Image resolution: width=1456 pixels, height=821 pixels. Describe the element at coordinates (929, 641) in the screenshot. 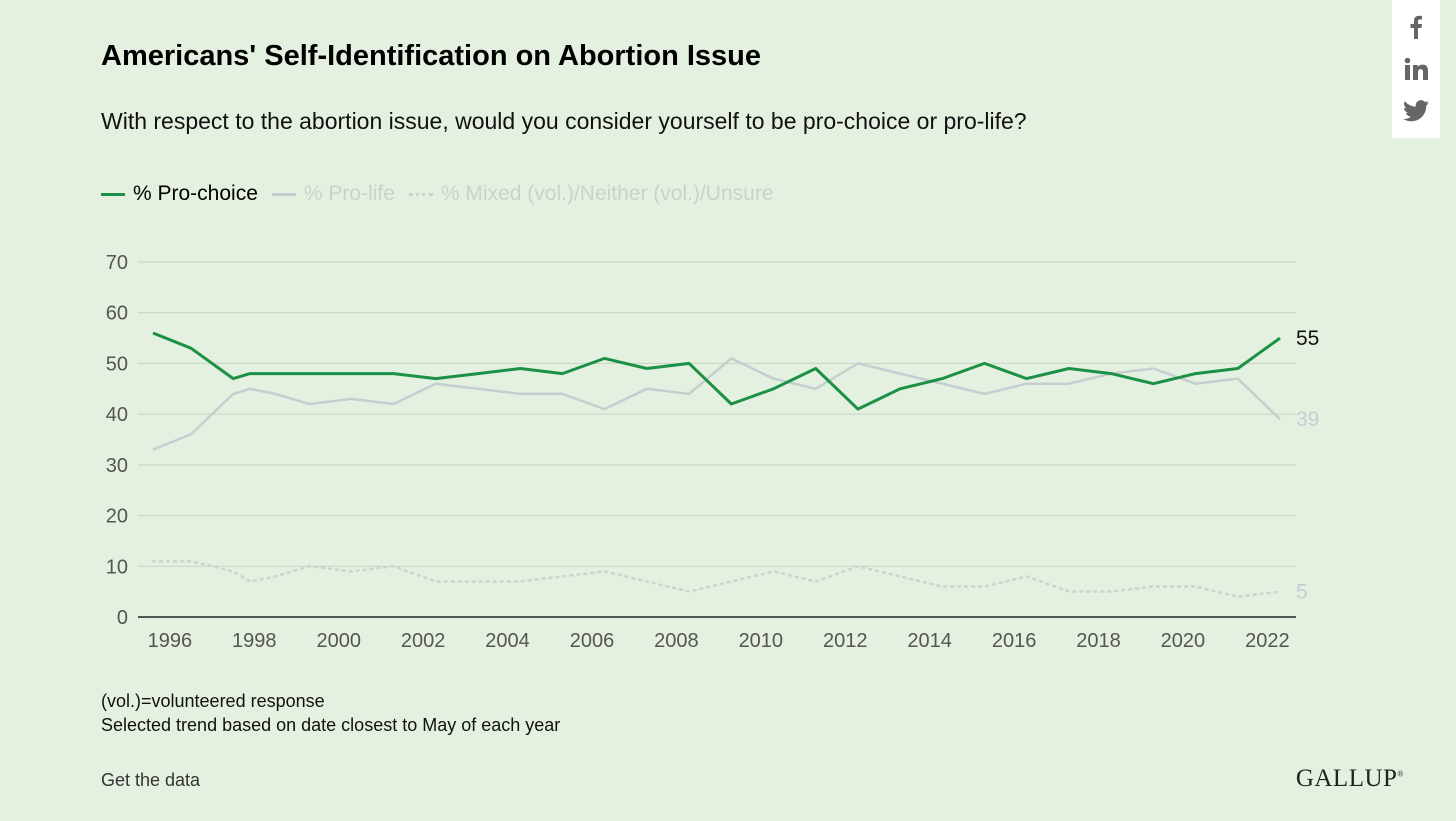

I see `x-tick-label: 2014` at that location.